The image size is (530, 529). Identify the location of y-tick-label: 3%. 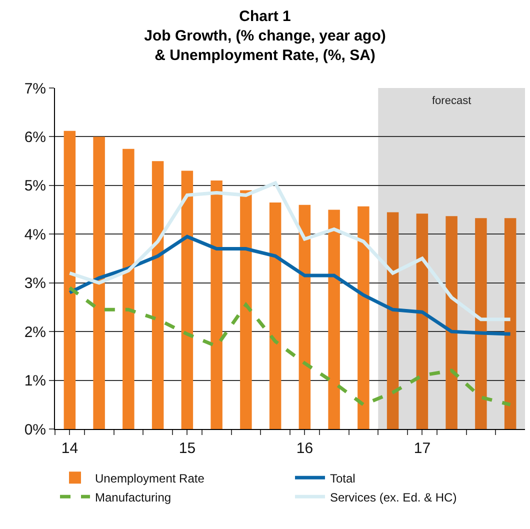
(35, 283).